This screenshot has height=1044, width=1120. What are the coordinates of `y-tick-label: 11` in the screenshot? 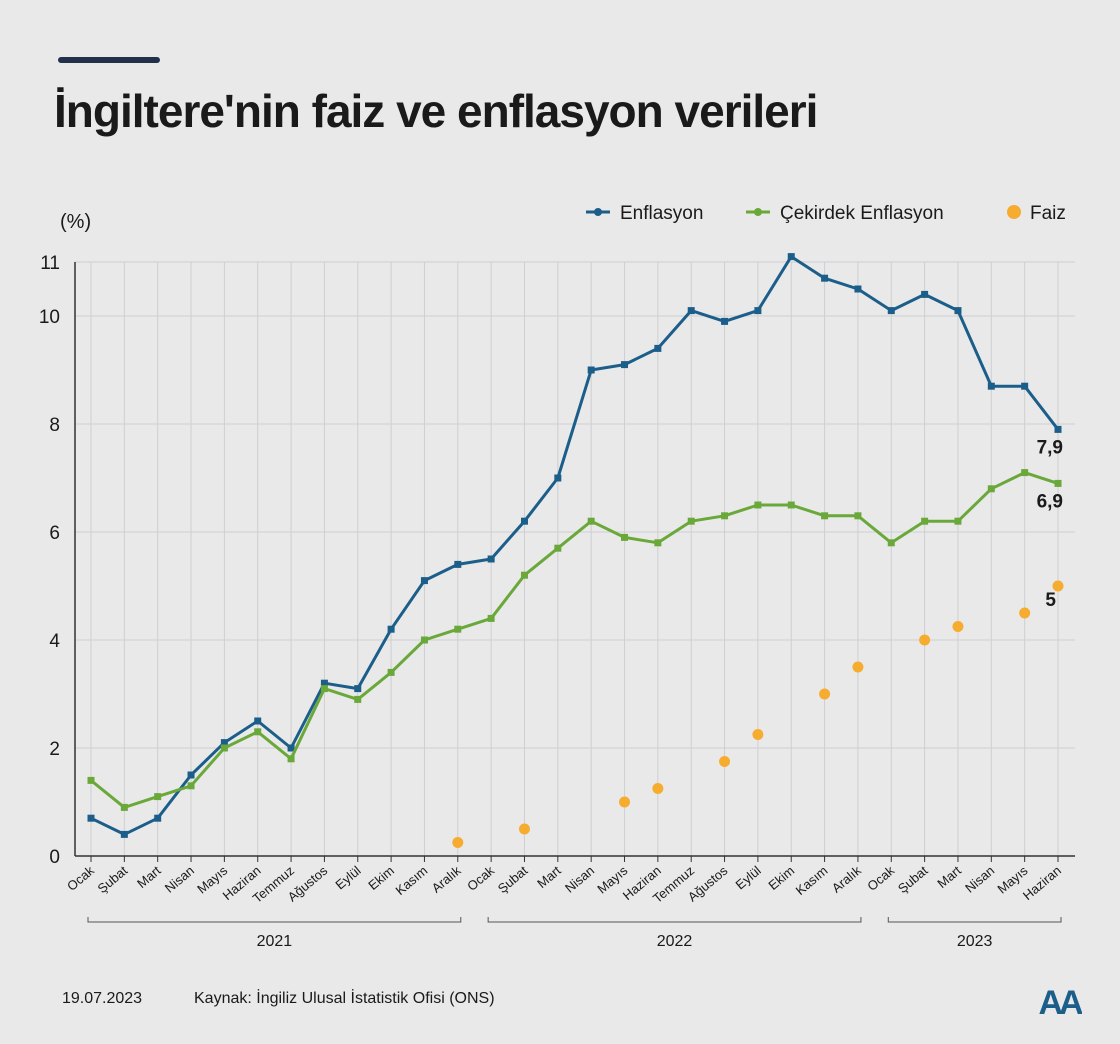 It's located at (50, 263).